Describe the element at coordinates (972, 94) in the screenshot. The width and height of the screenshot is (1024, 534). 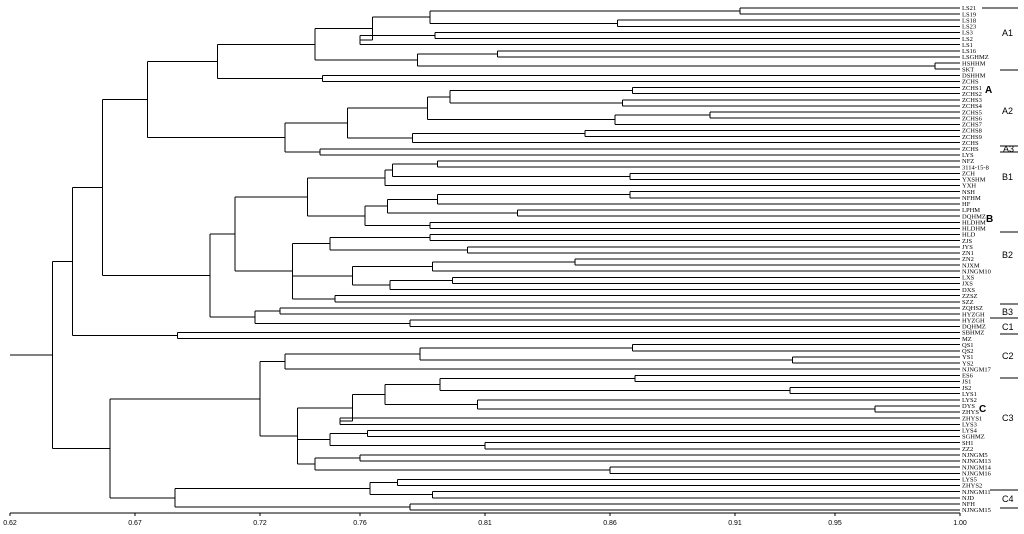
I see `leaf-label: ZCHS2` at that location.